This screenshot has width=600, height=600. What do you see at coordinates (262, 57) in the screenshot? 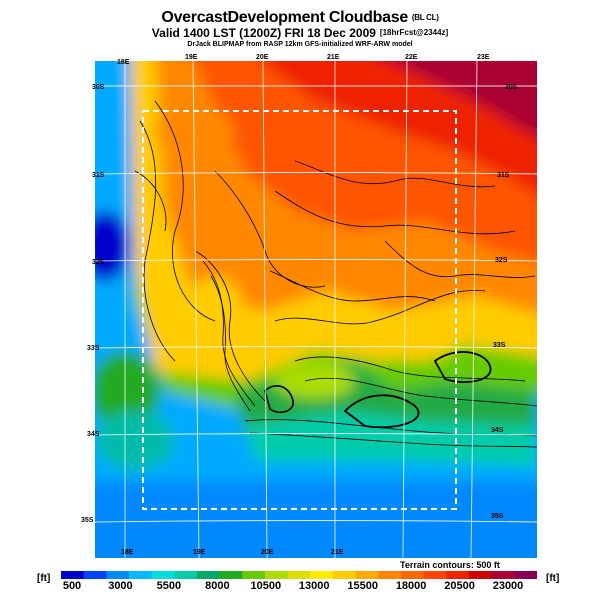
I see `lon-tick-top: 20E` at bounding box center [262, 57].